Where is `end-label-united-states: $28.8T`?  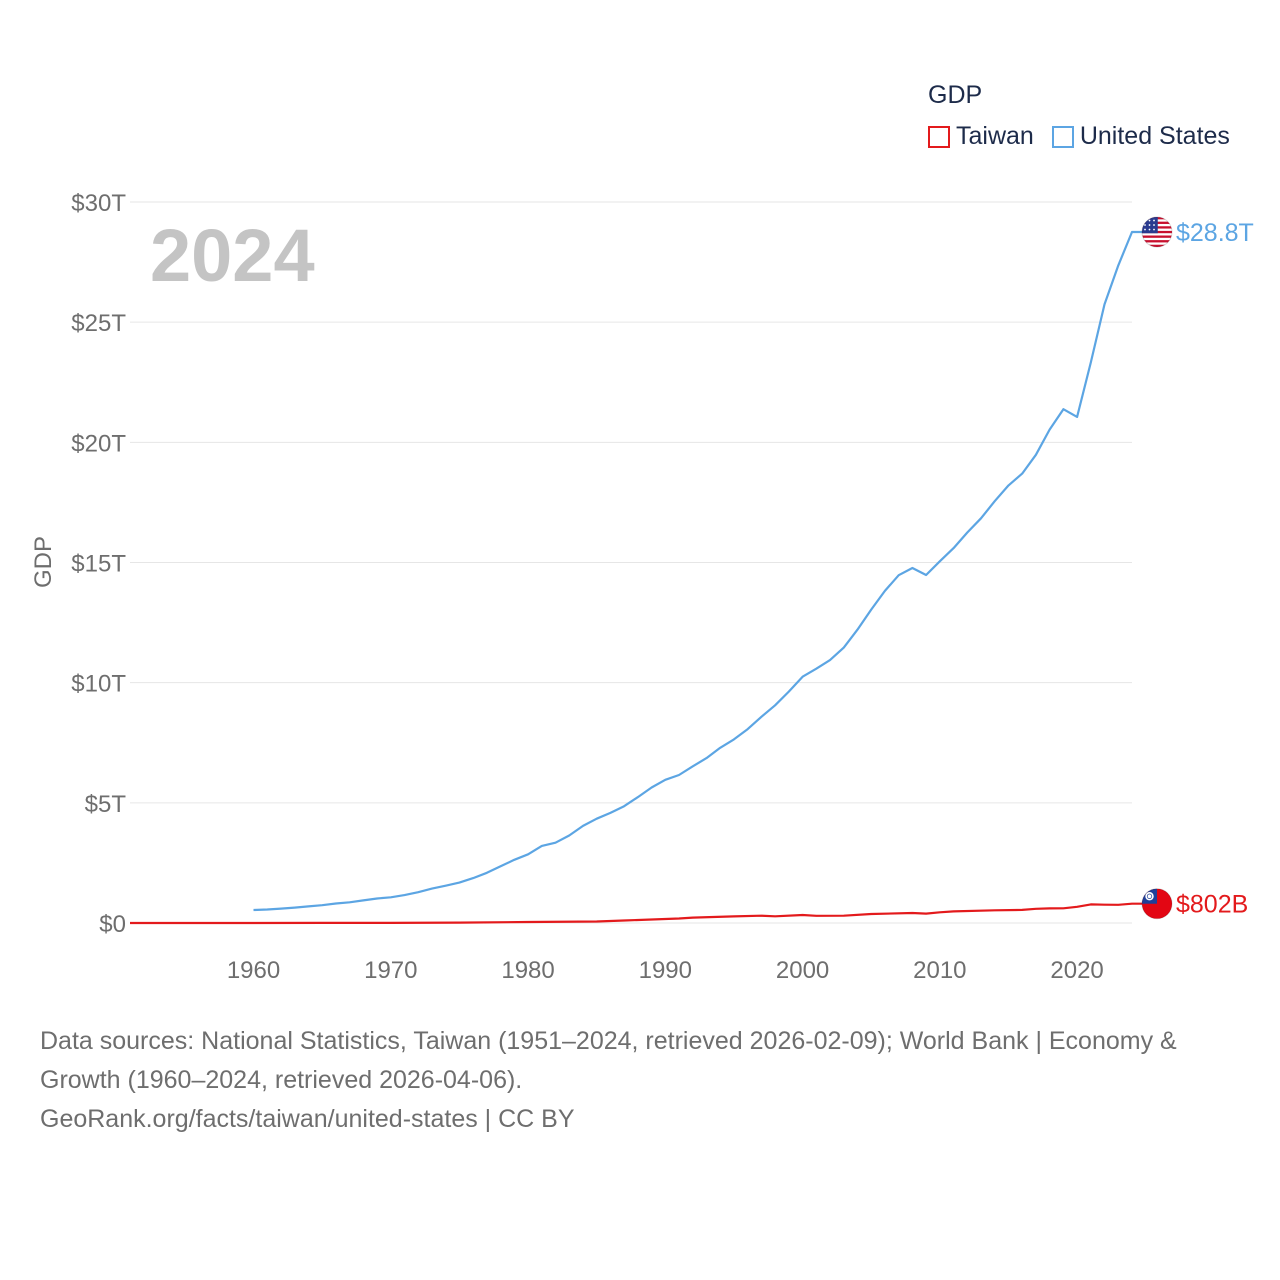 end-label-united-states: $28.8T is located at coordinates (1215, 233).